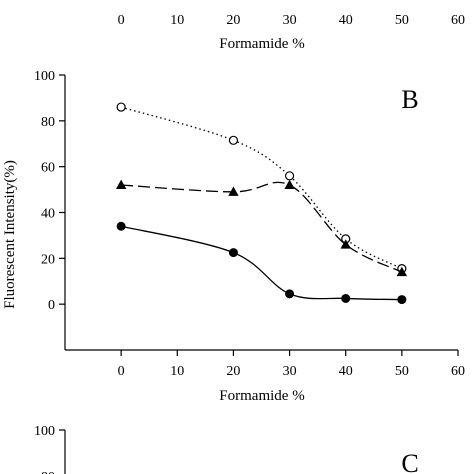  I want to click on series-line-filled-circle, so click(261, 263).